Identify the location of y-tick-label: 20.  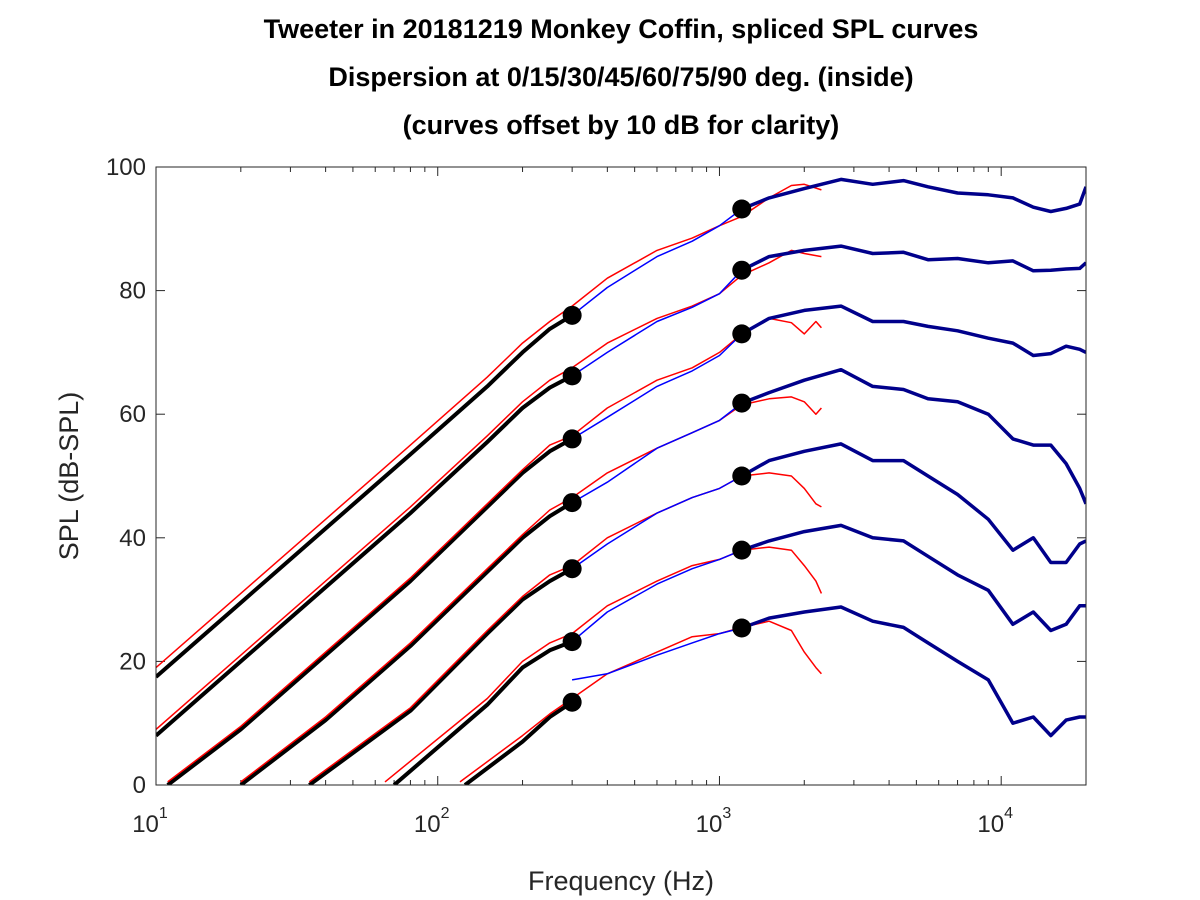
(132, 661).